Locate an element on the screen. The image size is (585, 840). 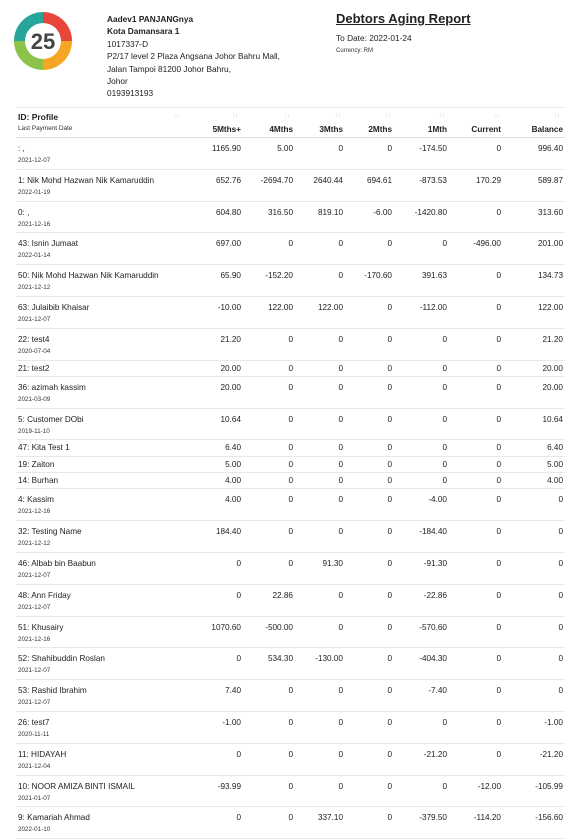
debtor-name: 46: Albab bin Baabun is located at coordinates (57, 563).